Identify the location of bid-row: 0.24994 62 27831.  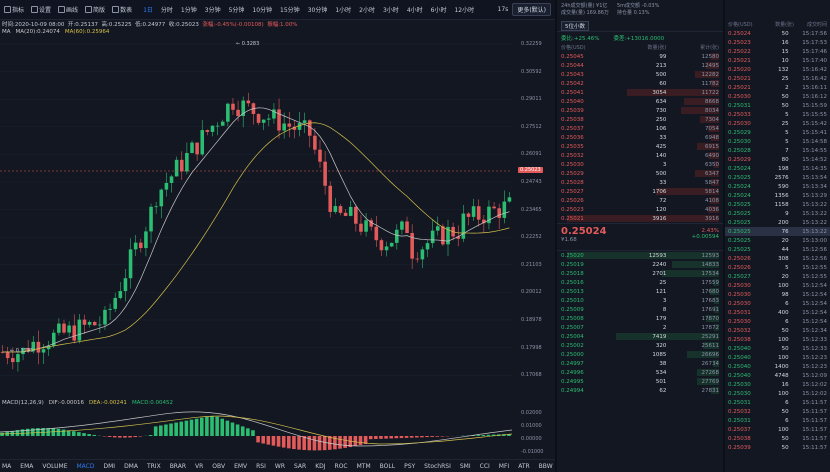
(640, 390).